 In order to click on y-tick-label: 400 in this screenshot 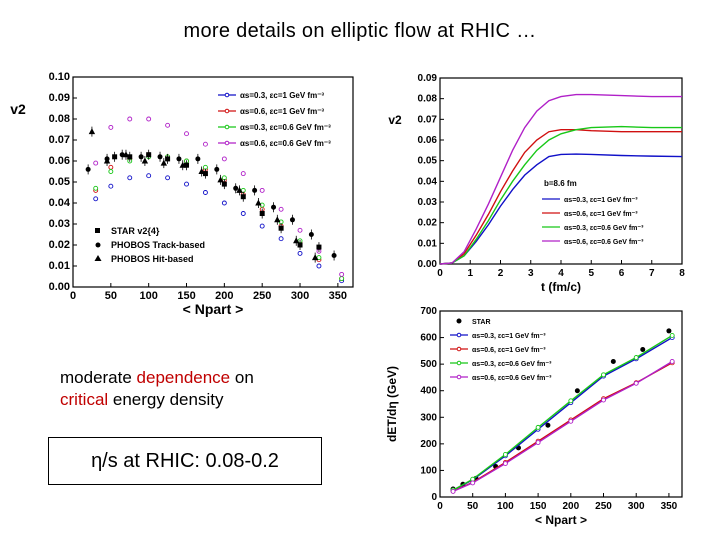, I will do `click(428, 391)`.